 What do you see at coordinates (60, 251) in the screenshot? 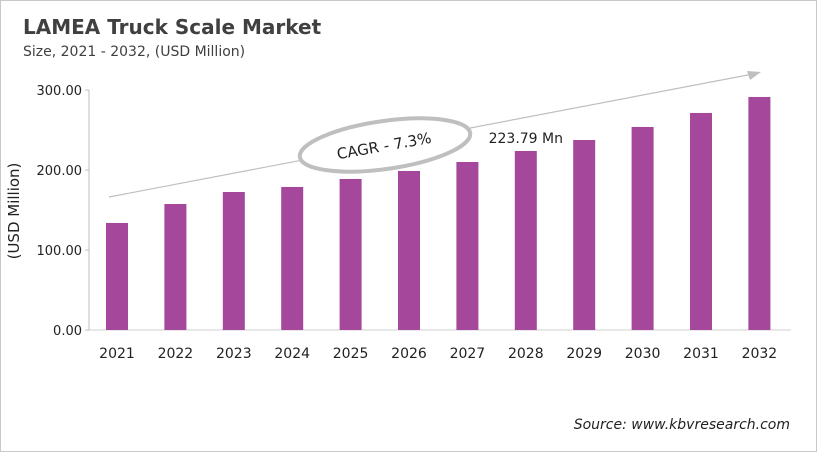
I see `y-tick-label: 100.00` at bounding box center [60, 251].